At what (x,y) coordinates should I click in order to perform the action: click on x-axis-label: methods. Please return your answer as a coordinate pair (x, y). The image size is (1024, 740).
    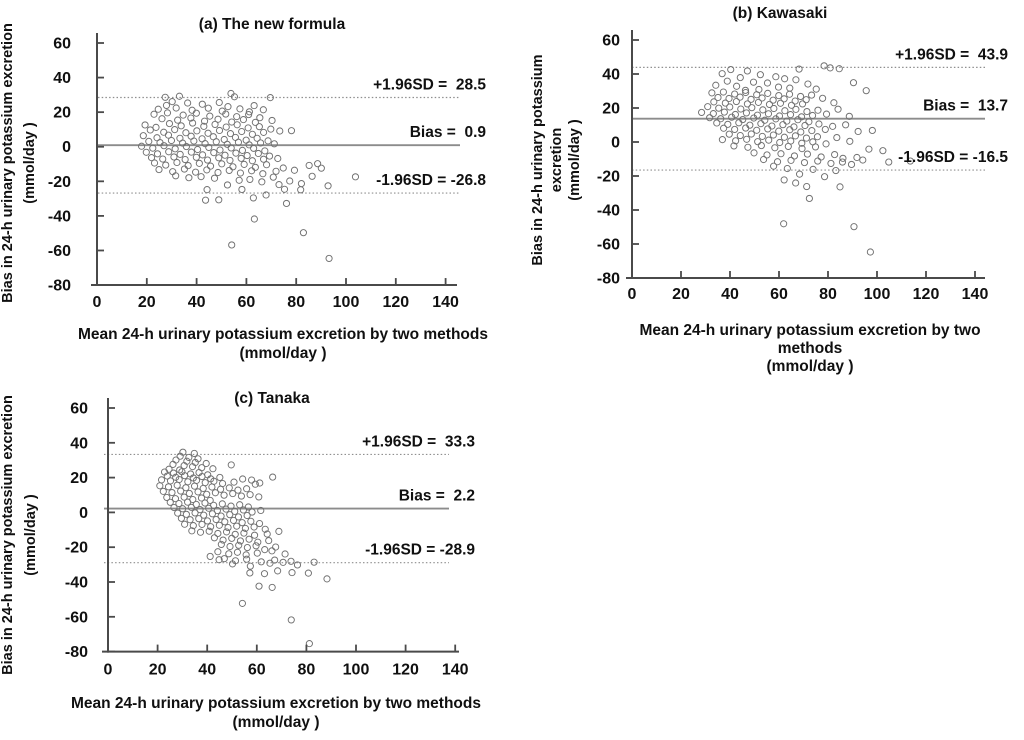
    Looking at the image, I should click on (810, 348).